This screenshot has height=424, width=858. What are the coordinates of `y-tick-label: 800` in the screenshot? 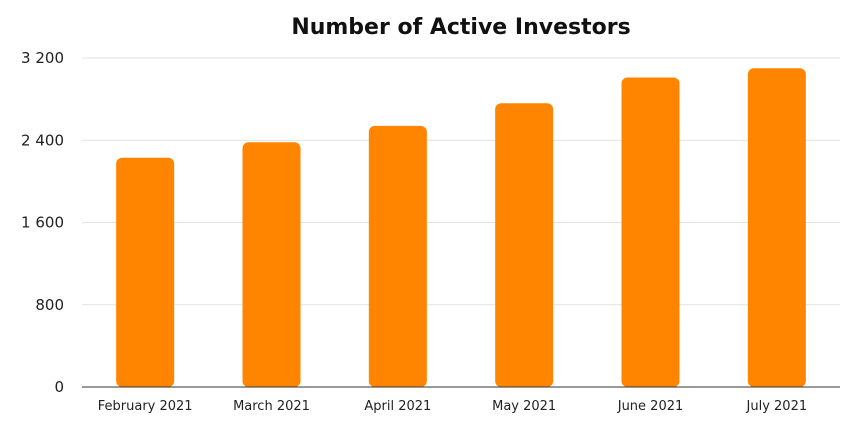 It's located at (49, 305).